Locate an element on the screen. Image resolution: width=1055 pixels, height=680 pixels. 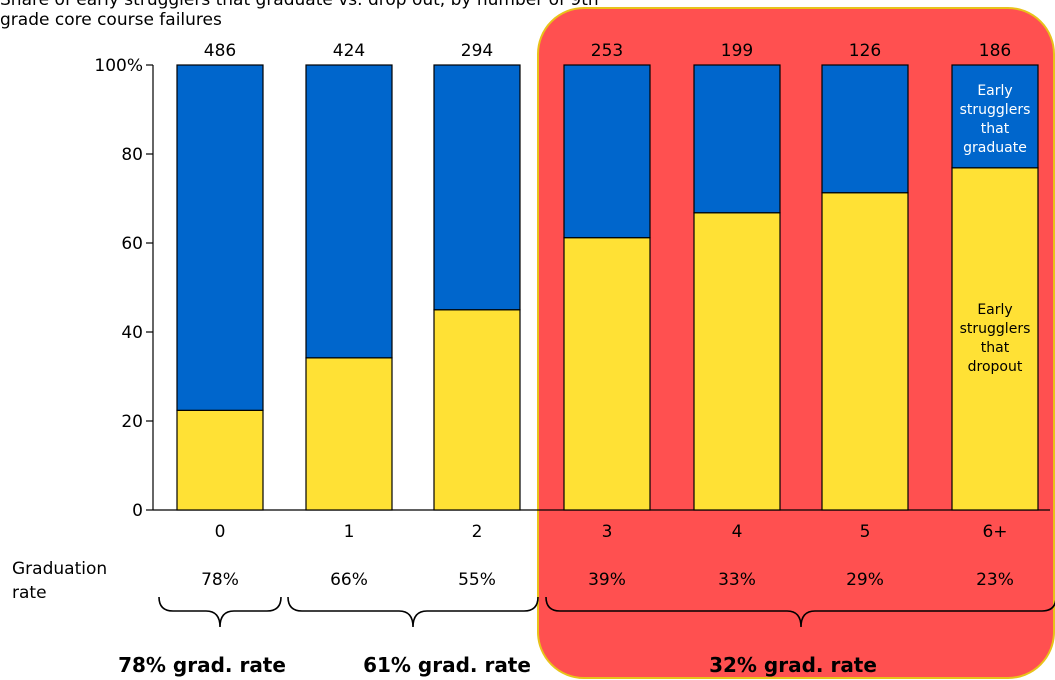
y-tick-label: 80 is located at coordinates (132, 155).